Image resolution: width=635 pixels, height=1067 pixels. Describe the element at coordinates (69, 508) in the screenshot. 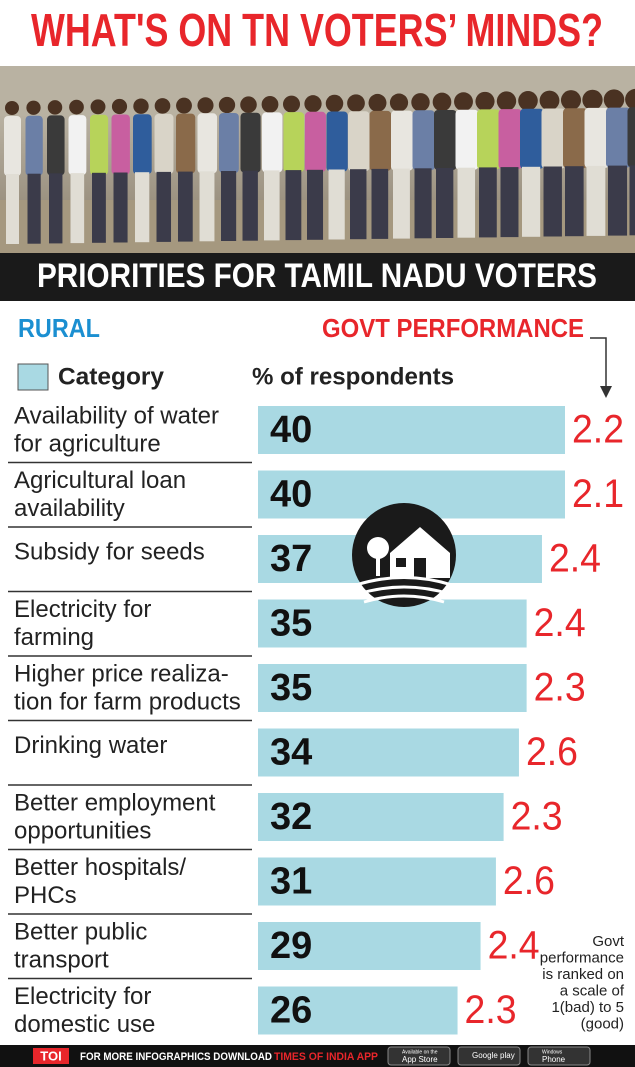

I see `category-label: availability` at that location.